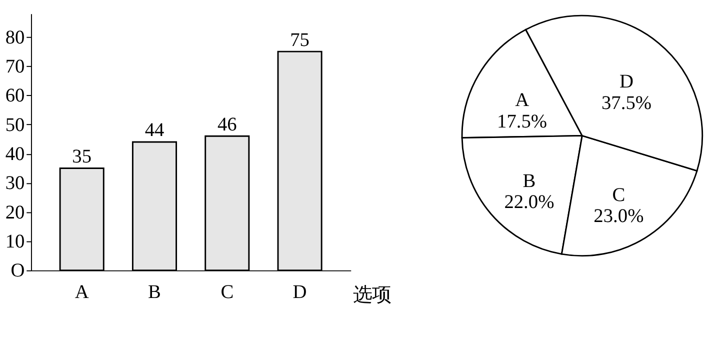  What do you see at coordinates (627, 82) in the screenshot?
I see `slice-label: D` at bounding box center [627, 82].